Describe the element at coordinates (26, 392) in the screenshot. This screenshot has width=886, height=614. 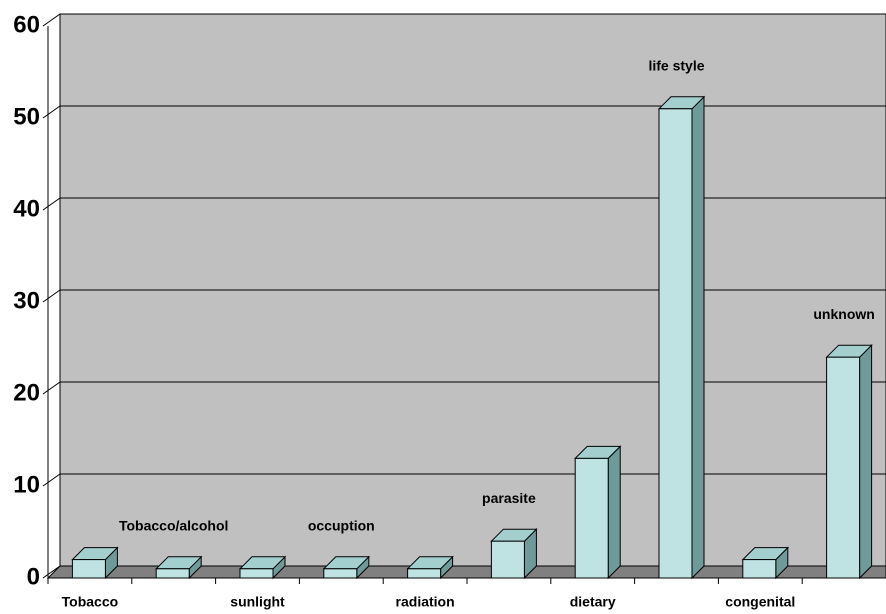
I see `y-tick-label: 20` at that location.